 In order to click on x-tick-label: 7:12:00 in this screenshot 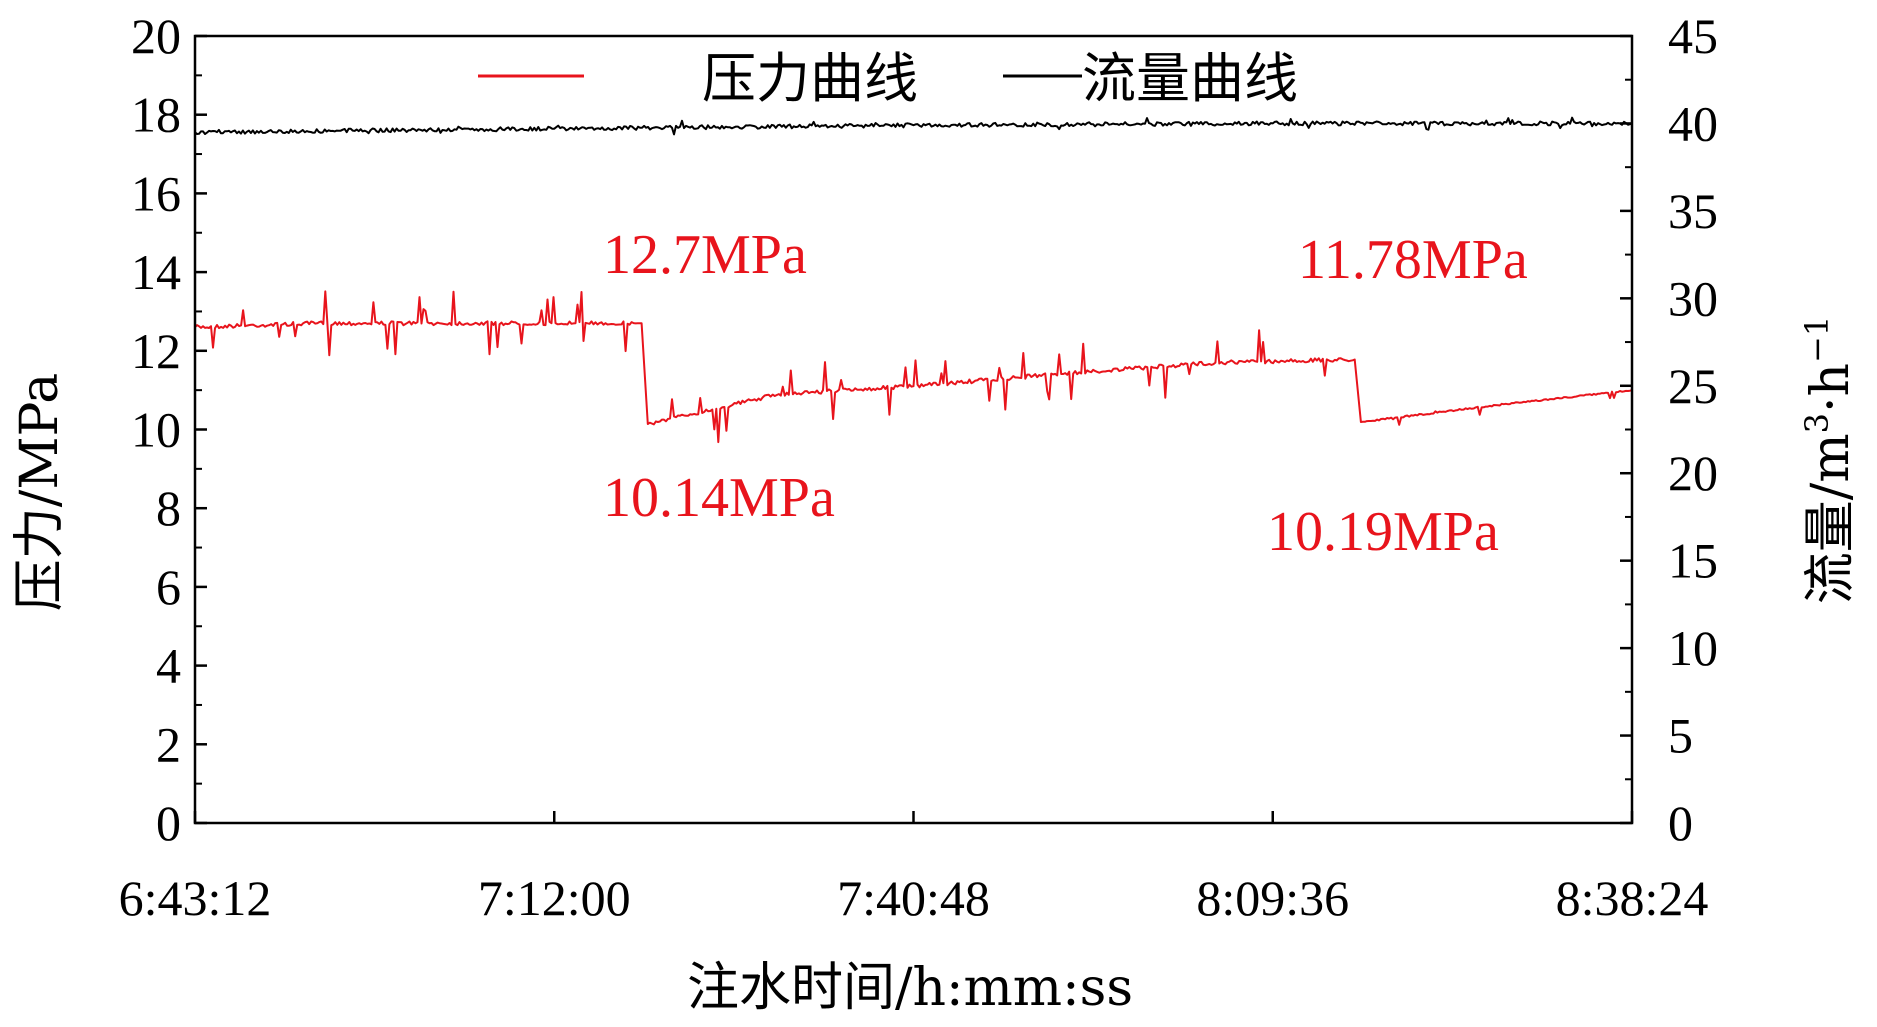, I will do `click(554, 898)`.